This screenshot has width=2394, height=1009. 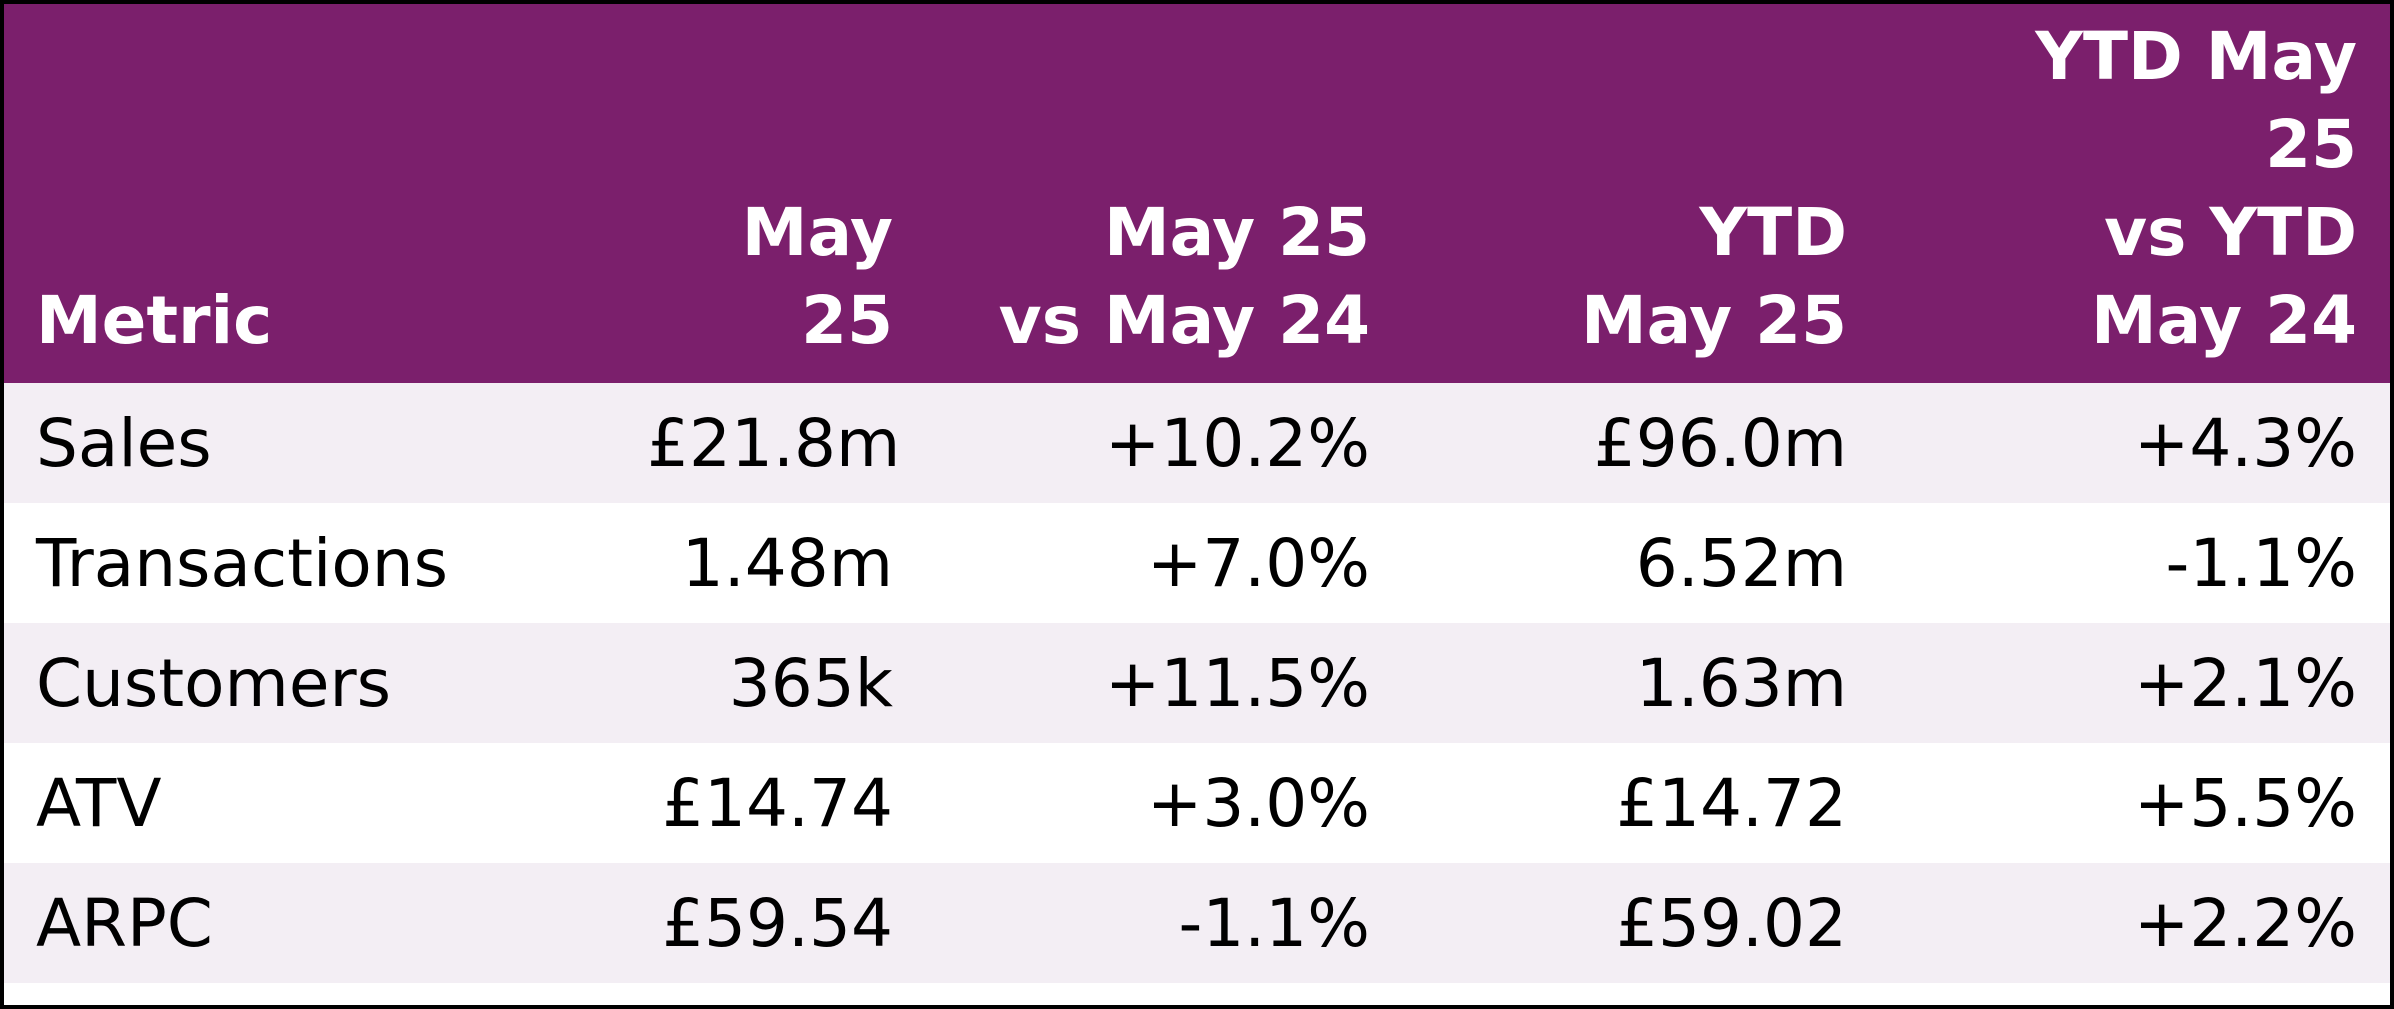 I want to click on table-row-transactions: Transactions 1.48m +7.0% 6.52m -1.1%, so click(x=1197, y=563).